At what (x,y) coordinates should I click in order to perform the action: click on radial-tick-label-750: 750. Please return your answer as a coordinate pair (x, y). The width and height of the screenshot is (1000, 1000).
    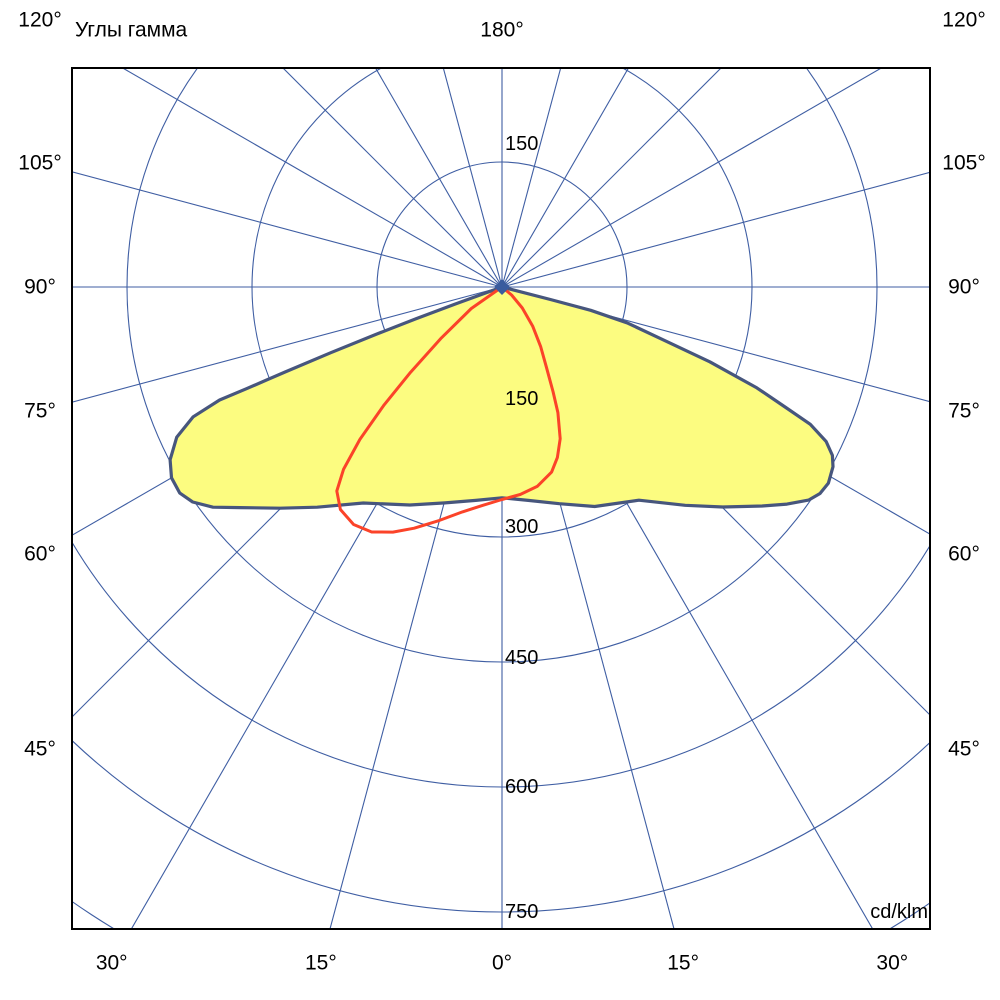
    Looking at the image, I should click on (522, 911).